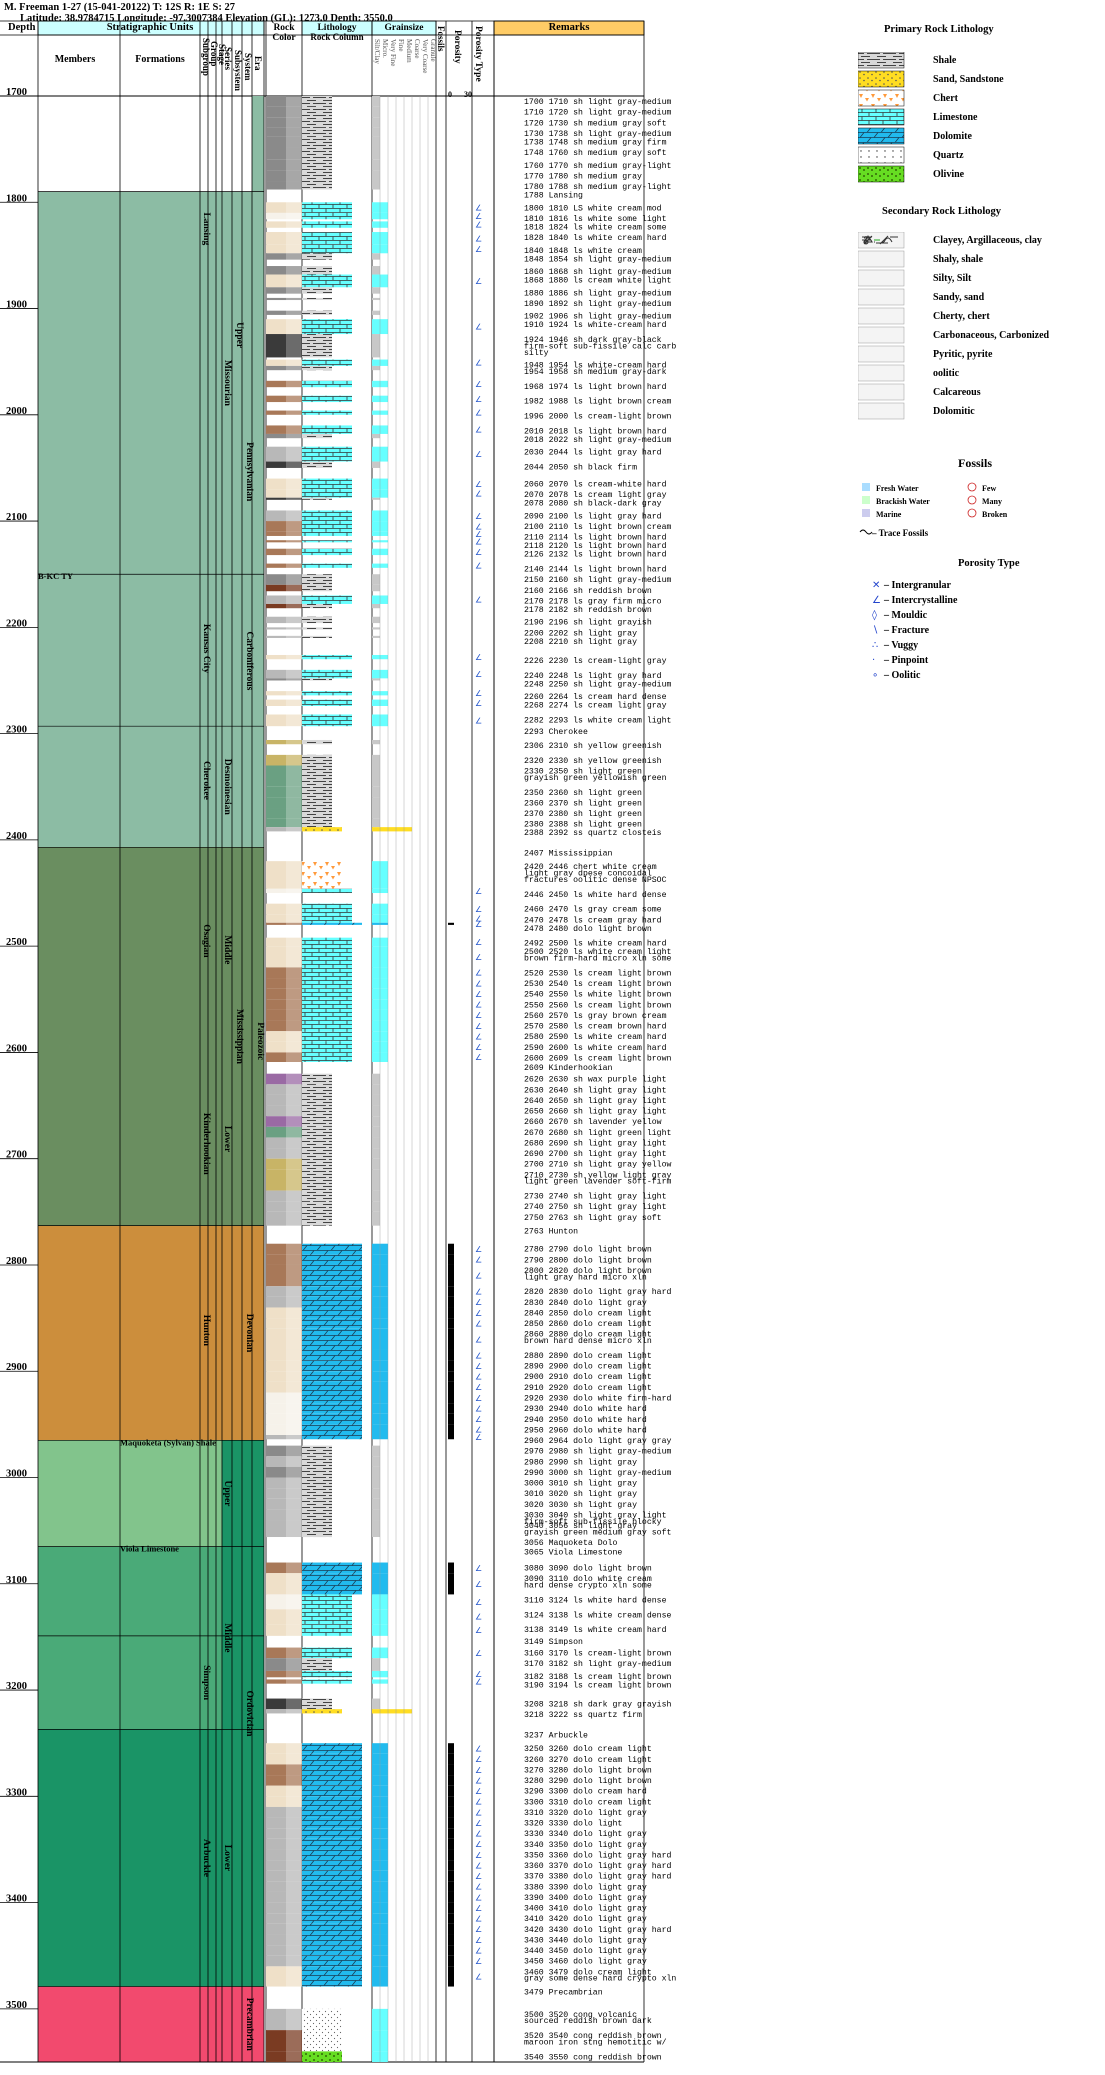 Image resolution: width=1105 pixels, height=2075 pixels. What do you see at coordinates (478, 1005) in the screenshot?
I see `porosity-type-marker-71: ∠` at bounding box center [478, 1005].